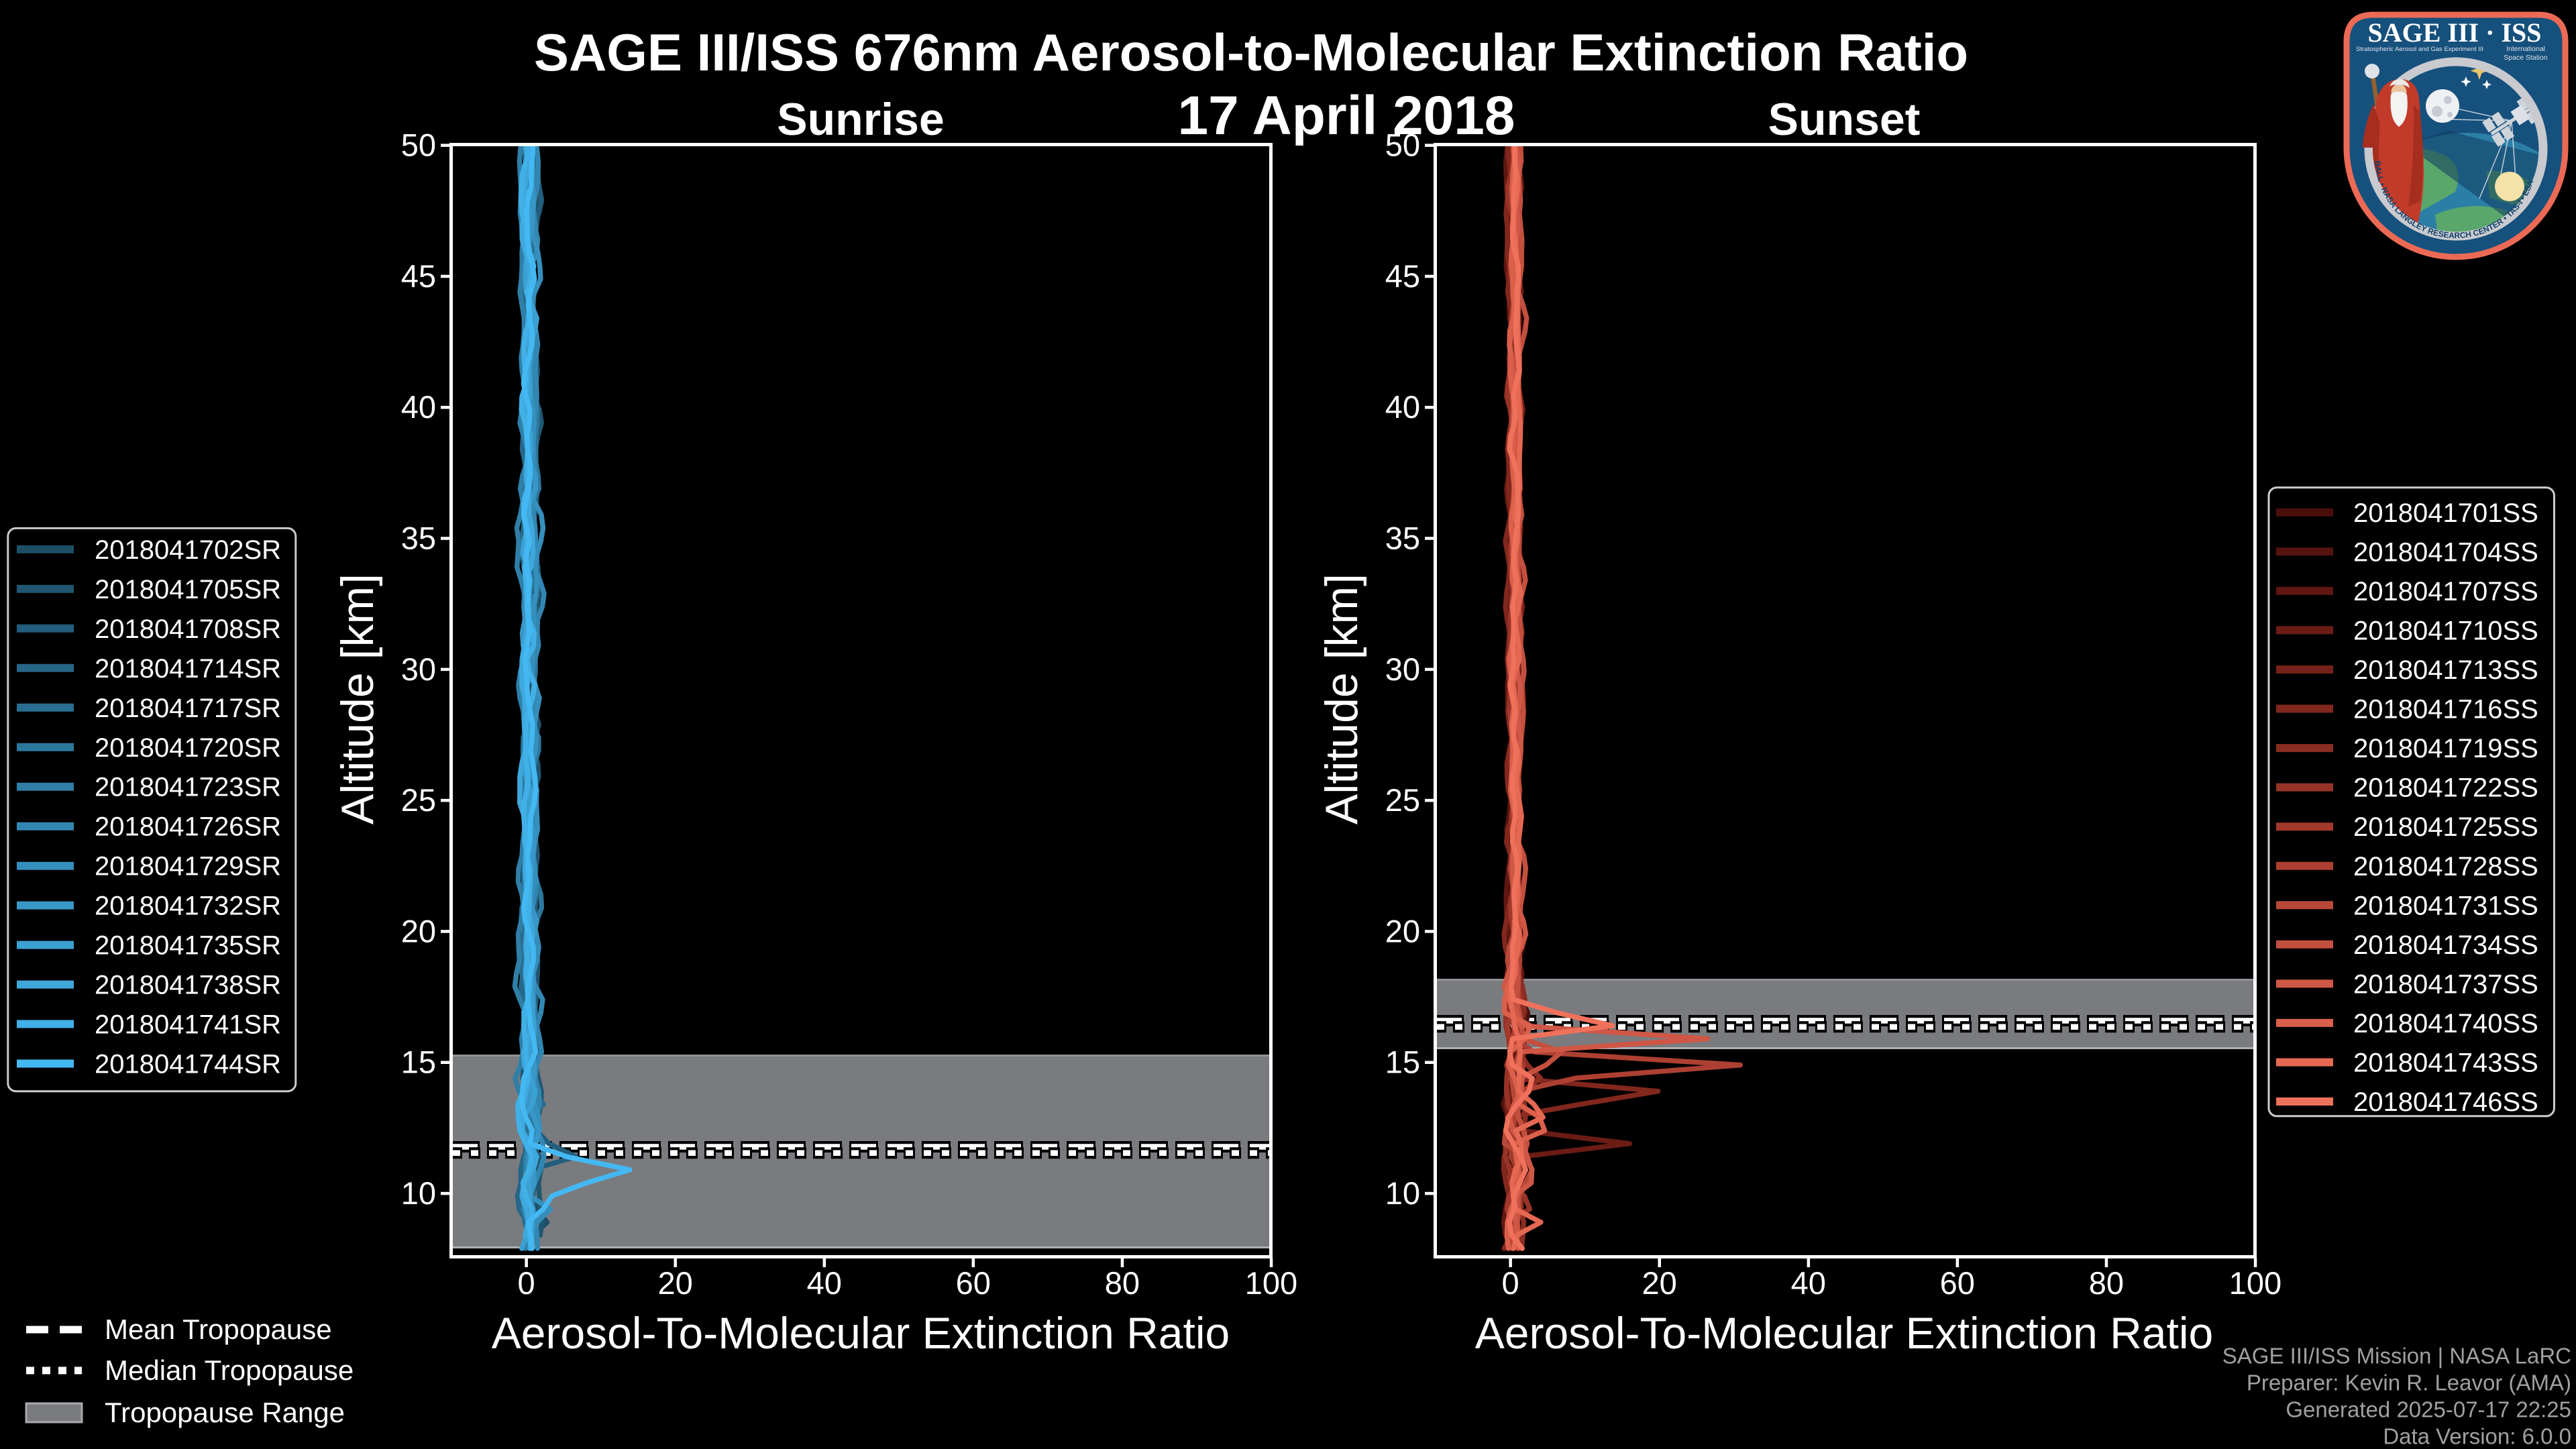 This screenshot has width=2576, height=1449. Describe the element at coordinates (2477, 1436) in the screenshot. I see `svg-text: Data Version: 6.0.0` at that location.